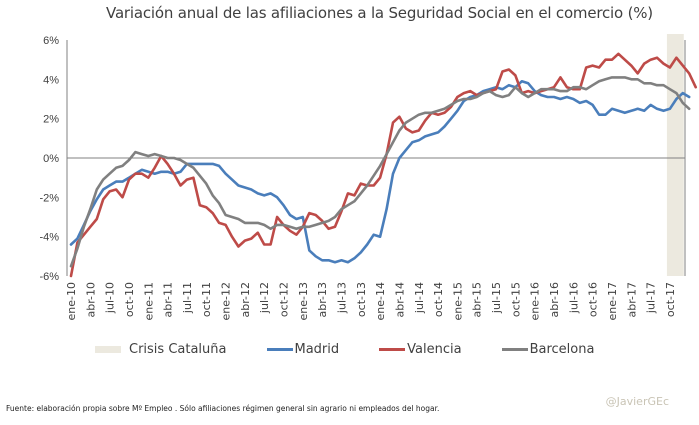 The image size is (699, 425). I want to click on y-tick-label: 0%, so click(51, 159).